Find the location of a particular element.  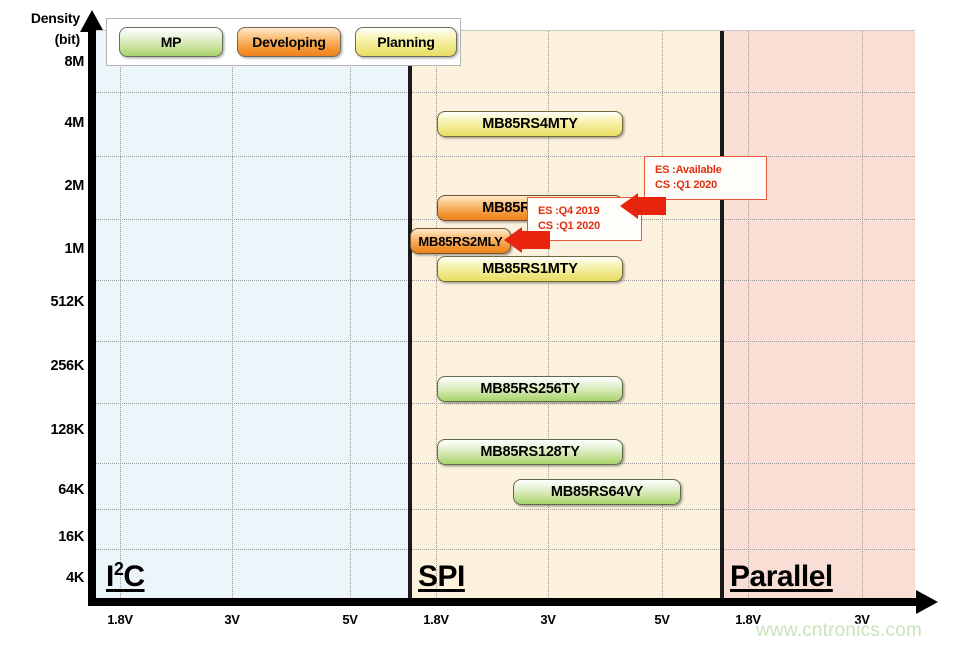

product-box-mb85rs128ty: MB85RS128TY is located at coordinates (530, 452).